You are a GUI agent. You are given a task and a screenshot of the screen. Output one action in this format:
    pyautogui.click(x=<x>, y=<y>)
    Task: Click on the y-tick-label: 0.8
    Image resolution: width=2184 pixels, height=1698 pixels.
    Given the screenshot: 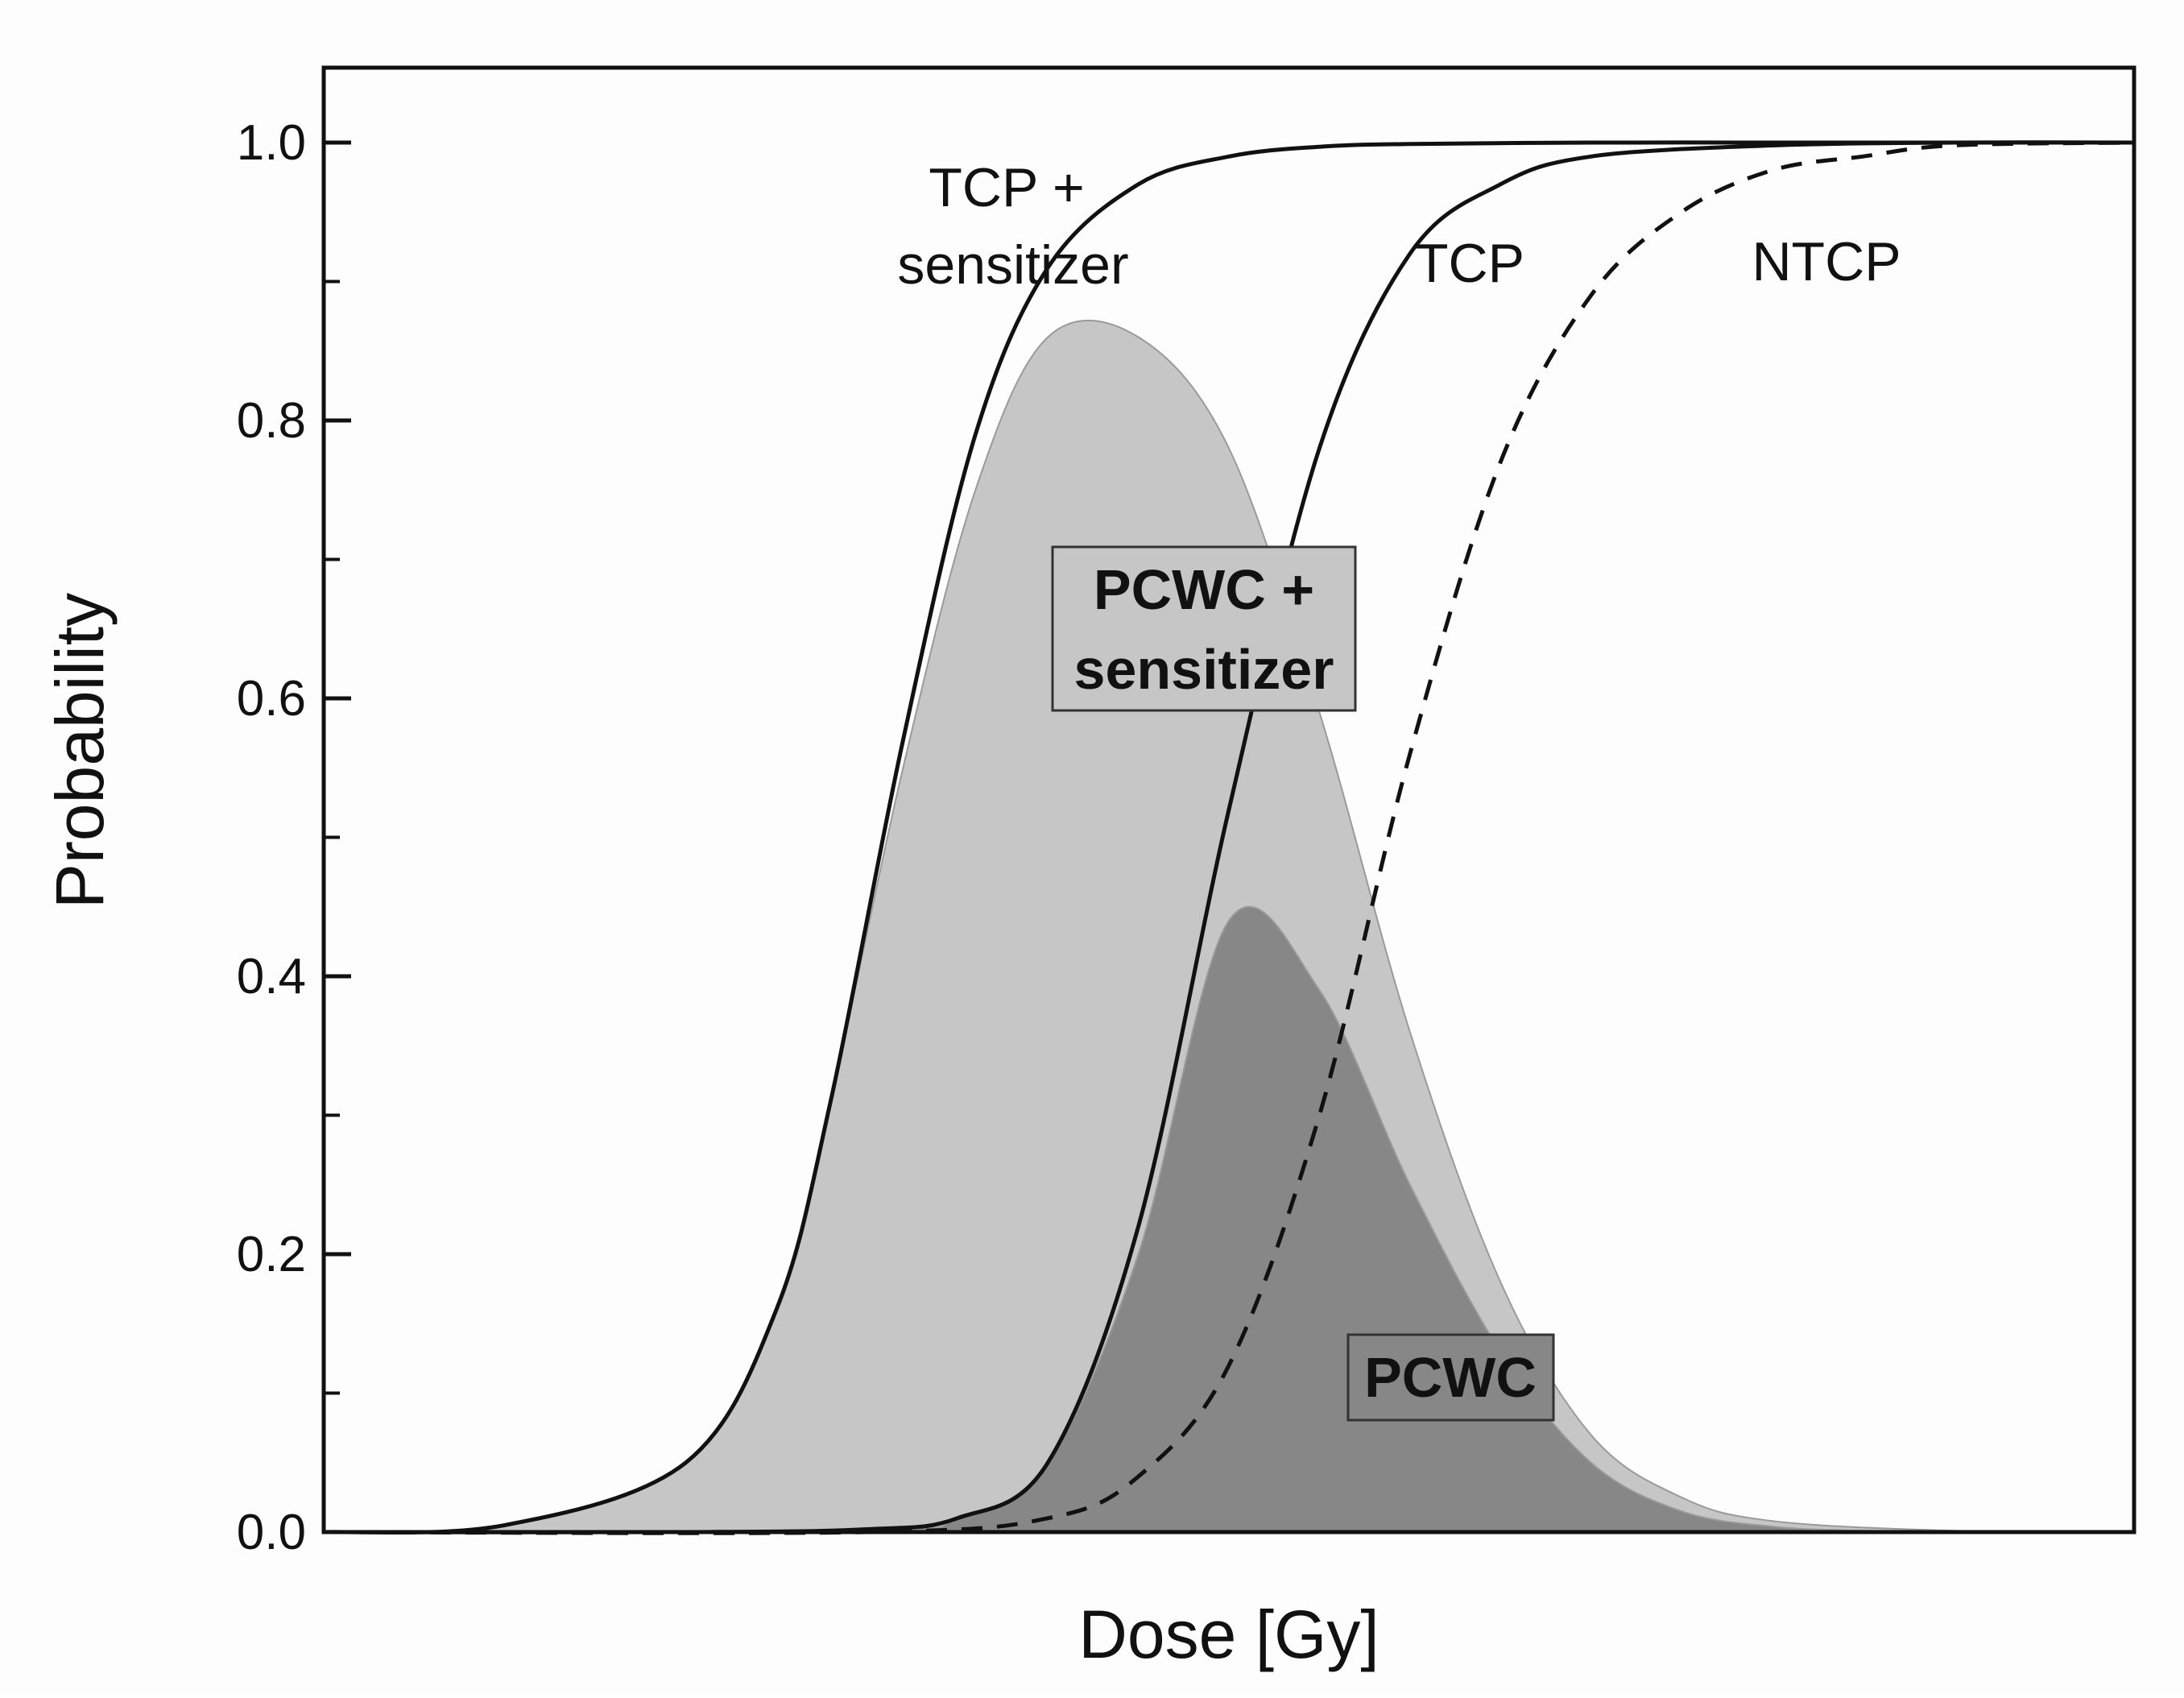 What is the action you would take?
    pyautogui.click(x=271, y=421)
    